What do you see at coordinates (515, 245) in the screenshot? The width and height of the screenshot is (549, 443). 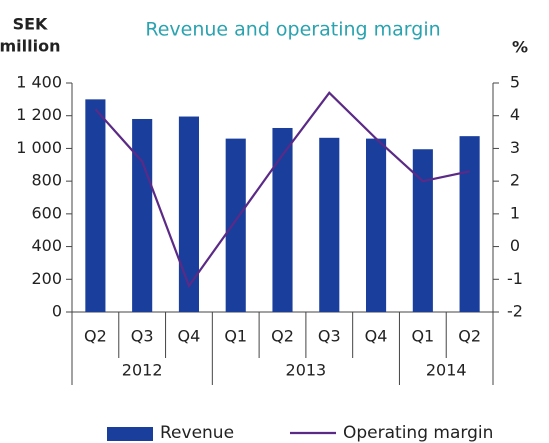 I see `y2-tick-label: 0` at bounding box center [515, 245].